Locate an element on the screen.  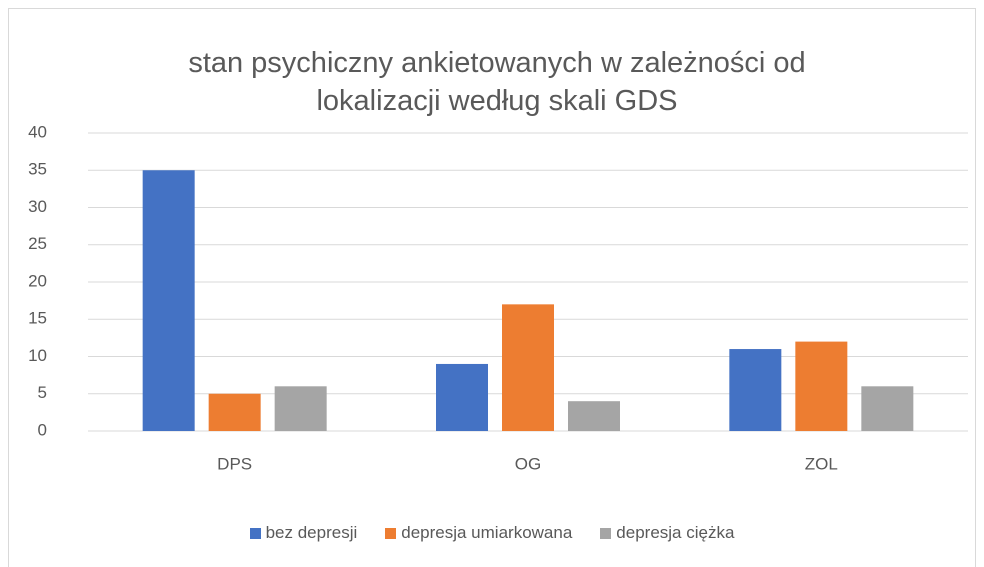
y-tick-label: 0 is located at coordinates (42, 429).